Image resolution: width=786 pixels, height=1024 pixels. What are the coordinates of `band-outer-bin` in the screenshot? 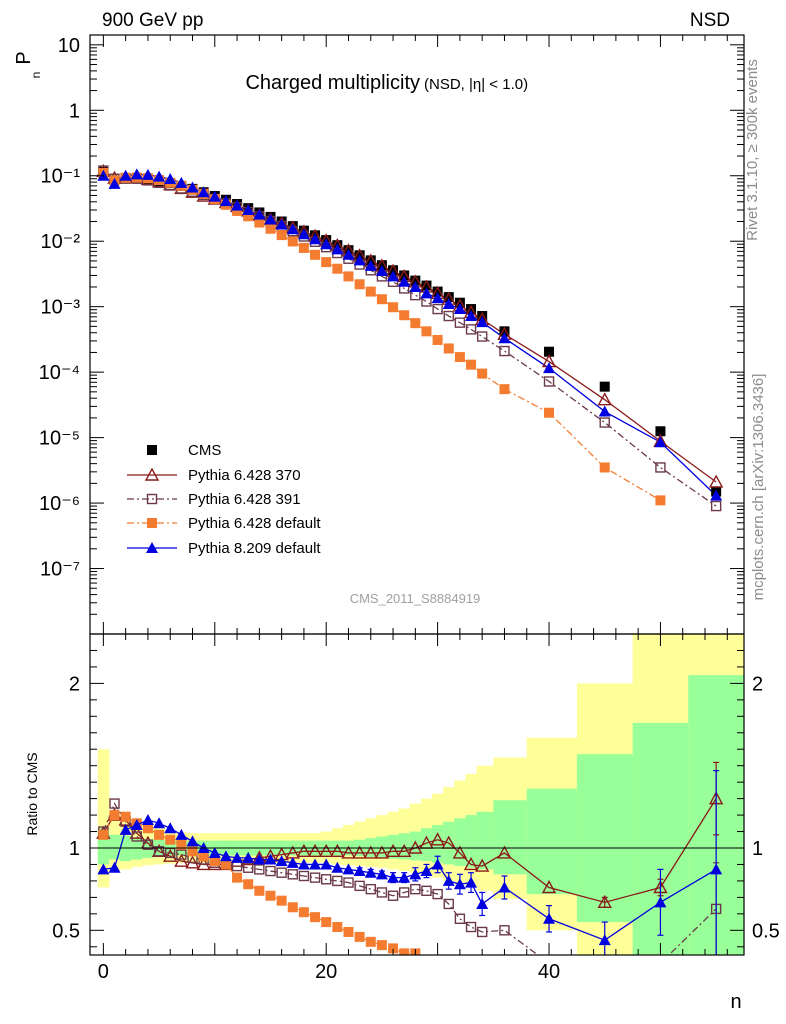 It's located at (103, 818).